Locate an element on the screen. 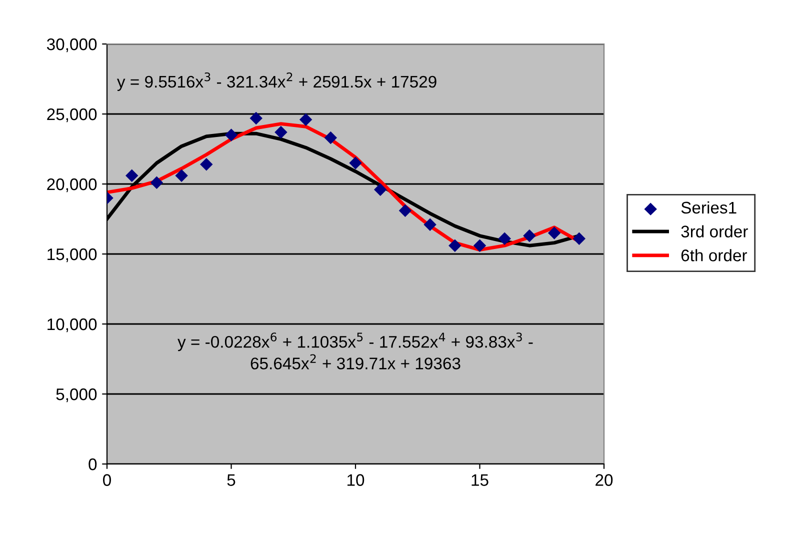 The height and width of the screenshot is (538, 805). y-tick-label: 25,000 is located at coordinates (72, 115).